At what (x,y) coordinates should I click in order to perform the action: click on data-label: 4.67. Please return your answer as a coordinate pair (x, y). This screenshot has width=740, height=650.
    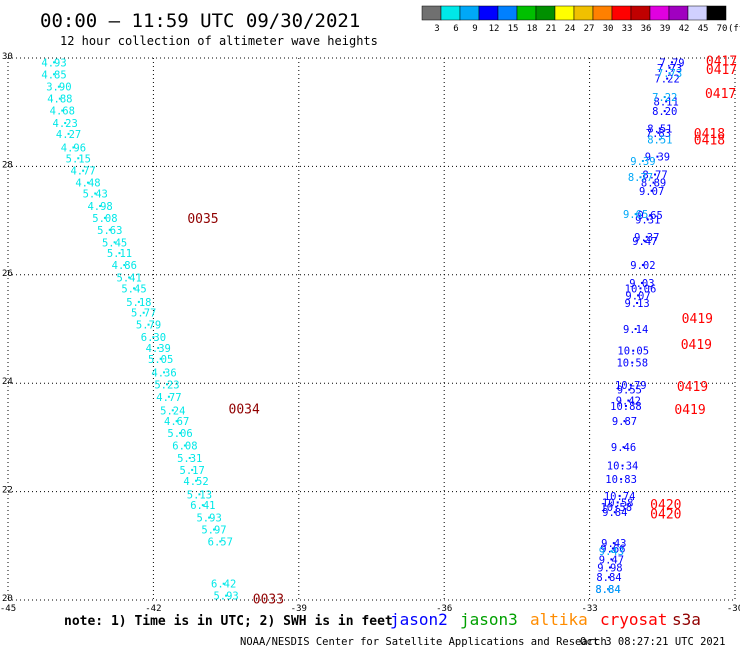
    Looking at the image, I should click on (176, 422).